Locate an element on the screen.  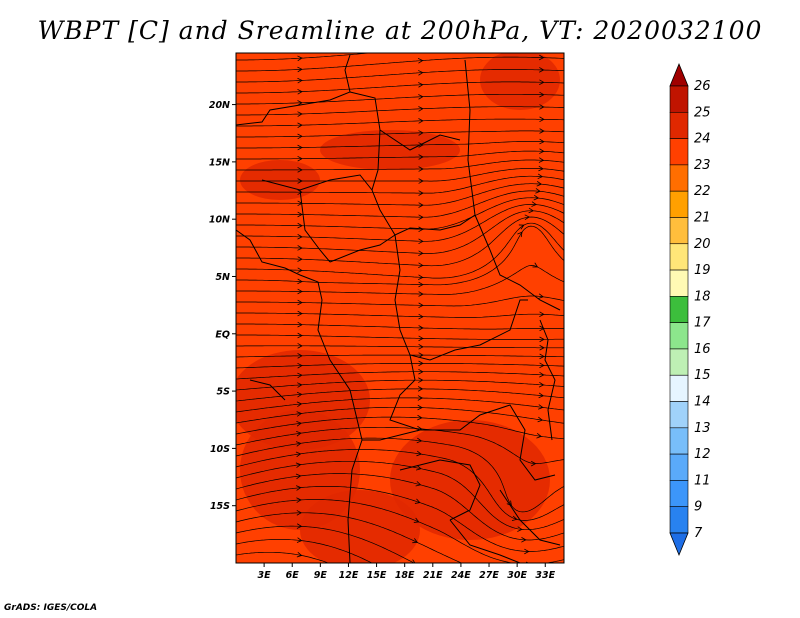
lat-tick-label: 15S is located at coordinates (220, 506).